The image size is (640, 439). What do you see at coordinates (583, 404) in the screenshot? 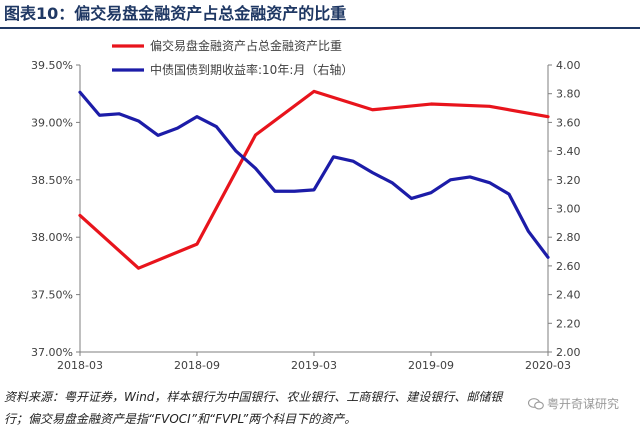
I see `watermark-text: 粤开奇谋研究` at bounding box center [583, 404].